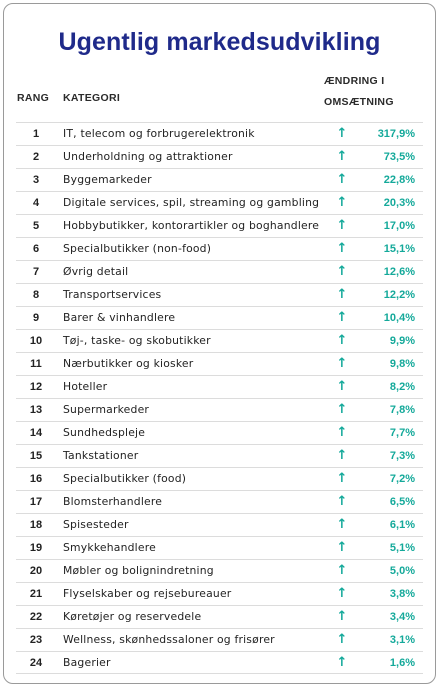  Describe the element at coordinates (219, 547) in the screenshot. I see `table-row: 19 Smykkehandlere ↑ 5,1%` at that location.